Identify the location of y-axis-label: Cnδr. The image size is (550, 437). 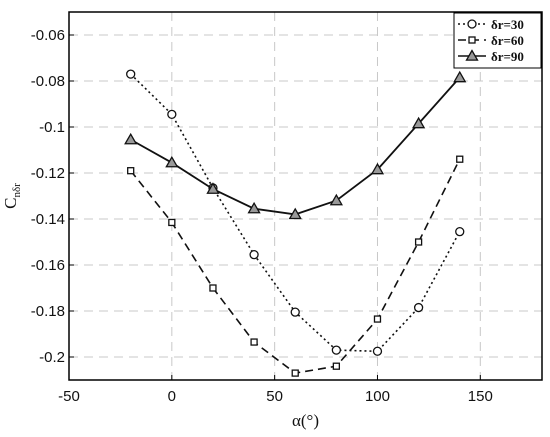
(12, 196).